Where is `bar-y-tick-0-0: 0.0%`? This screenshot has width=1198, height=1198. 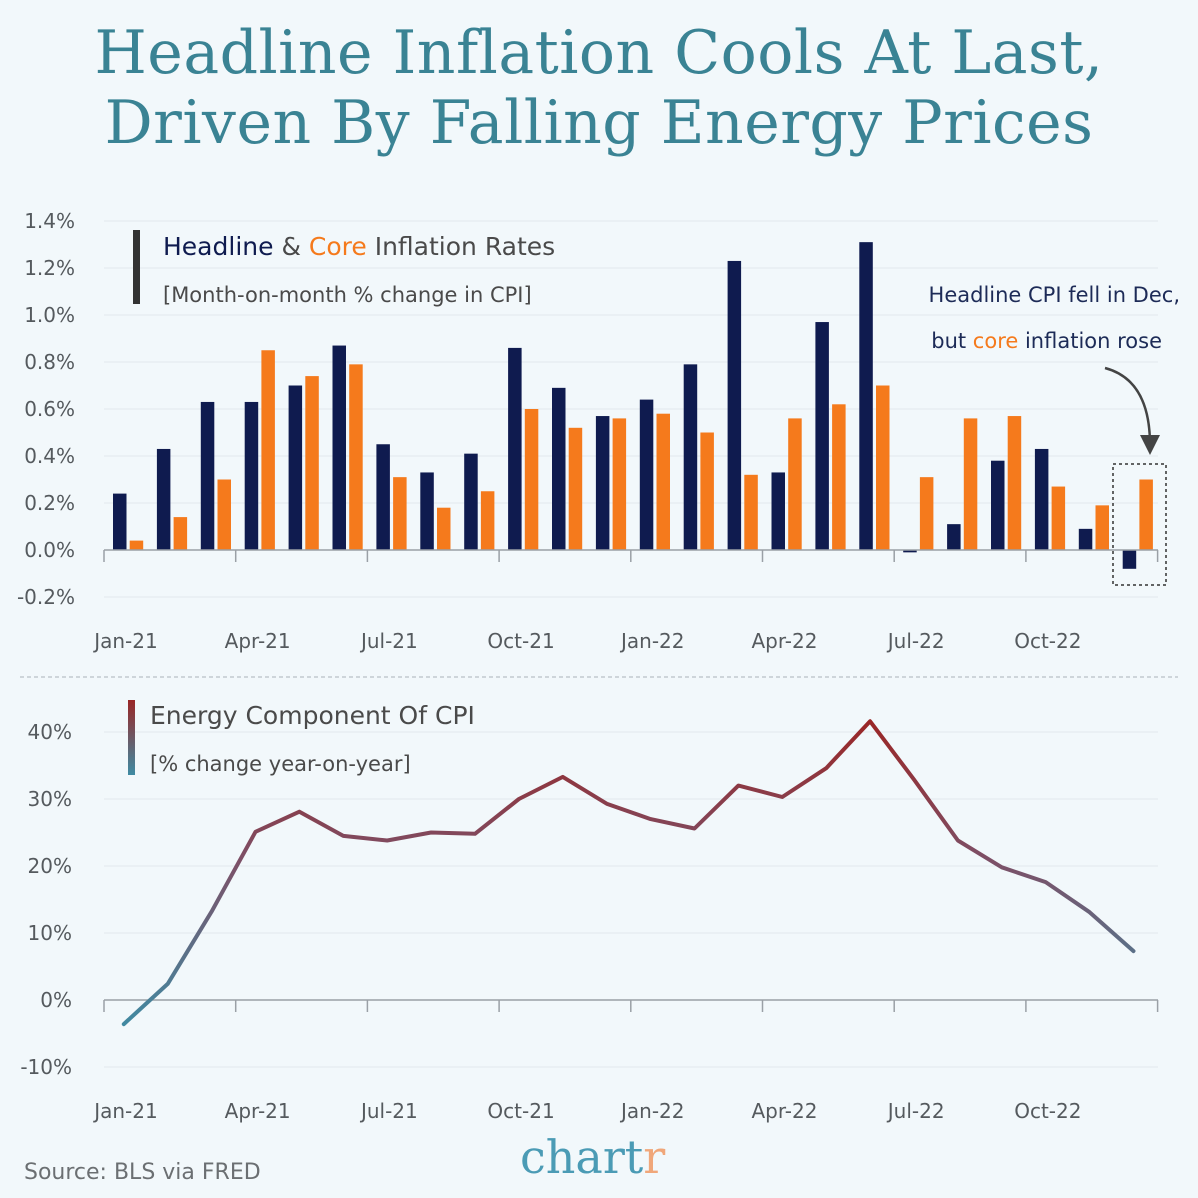 bar-y-tick-0-0: 0.0% is located at coordinates (49, 550).